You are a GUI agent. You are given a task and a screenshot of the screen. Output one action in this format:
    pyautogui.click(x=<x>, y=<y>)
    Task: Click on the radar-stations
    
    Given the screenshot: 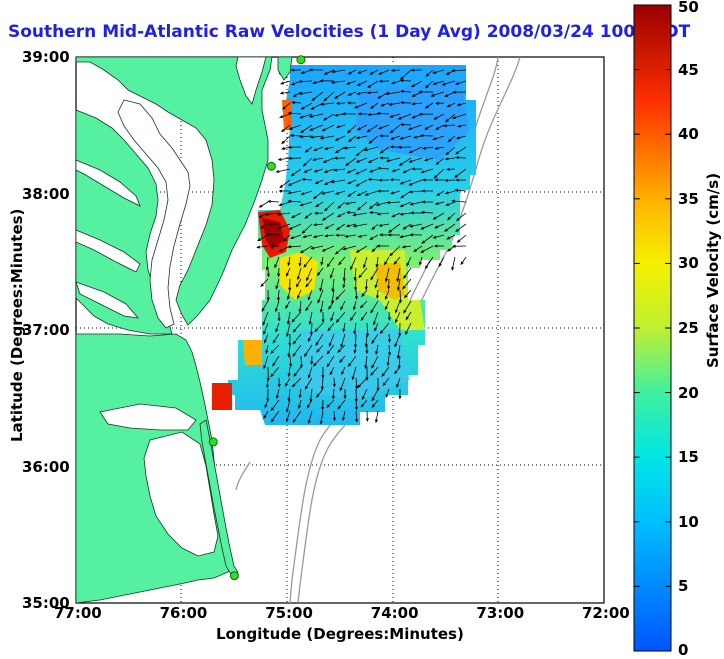 What is the action you would take?
    pyautogui.click(x=257, y=318)
    